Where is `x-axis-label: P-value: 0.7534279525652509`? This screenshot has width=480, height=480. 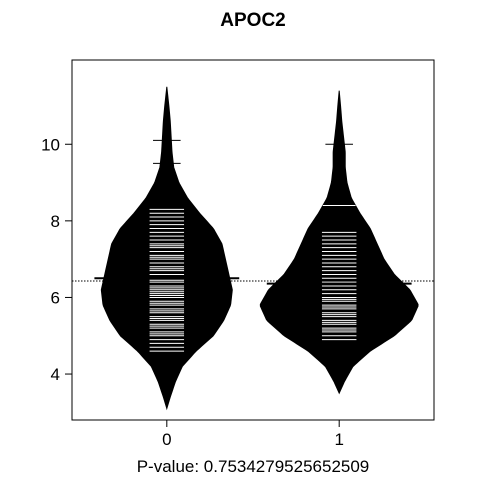
x-axis-label: P-value: 0.7534279525652509 is located at coordinates (253, 466).